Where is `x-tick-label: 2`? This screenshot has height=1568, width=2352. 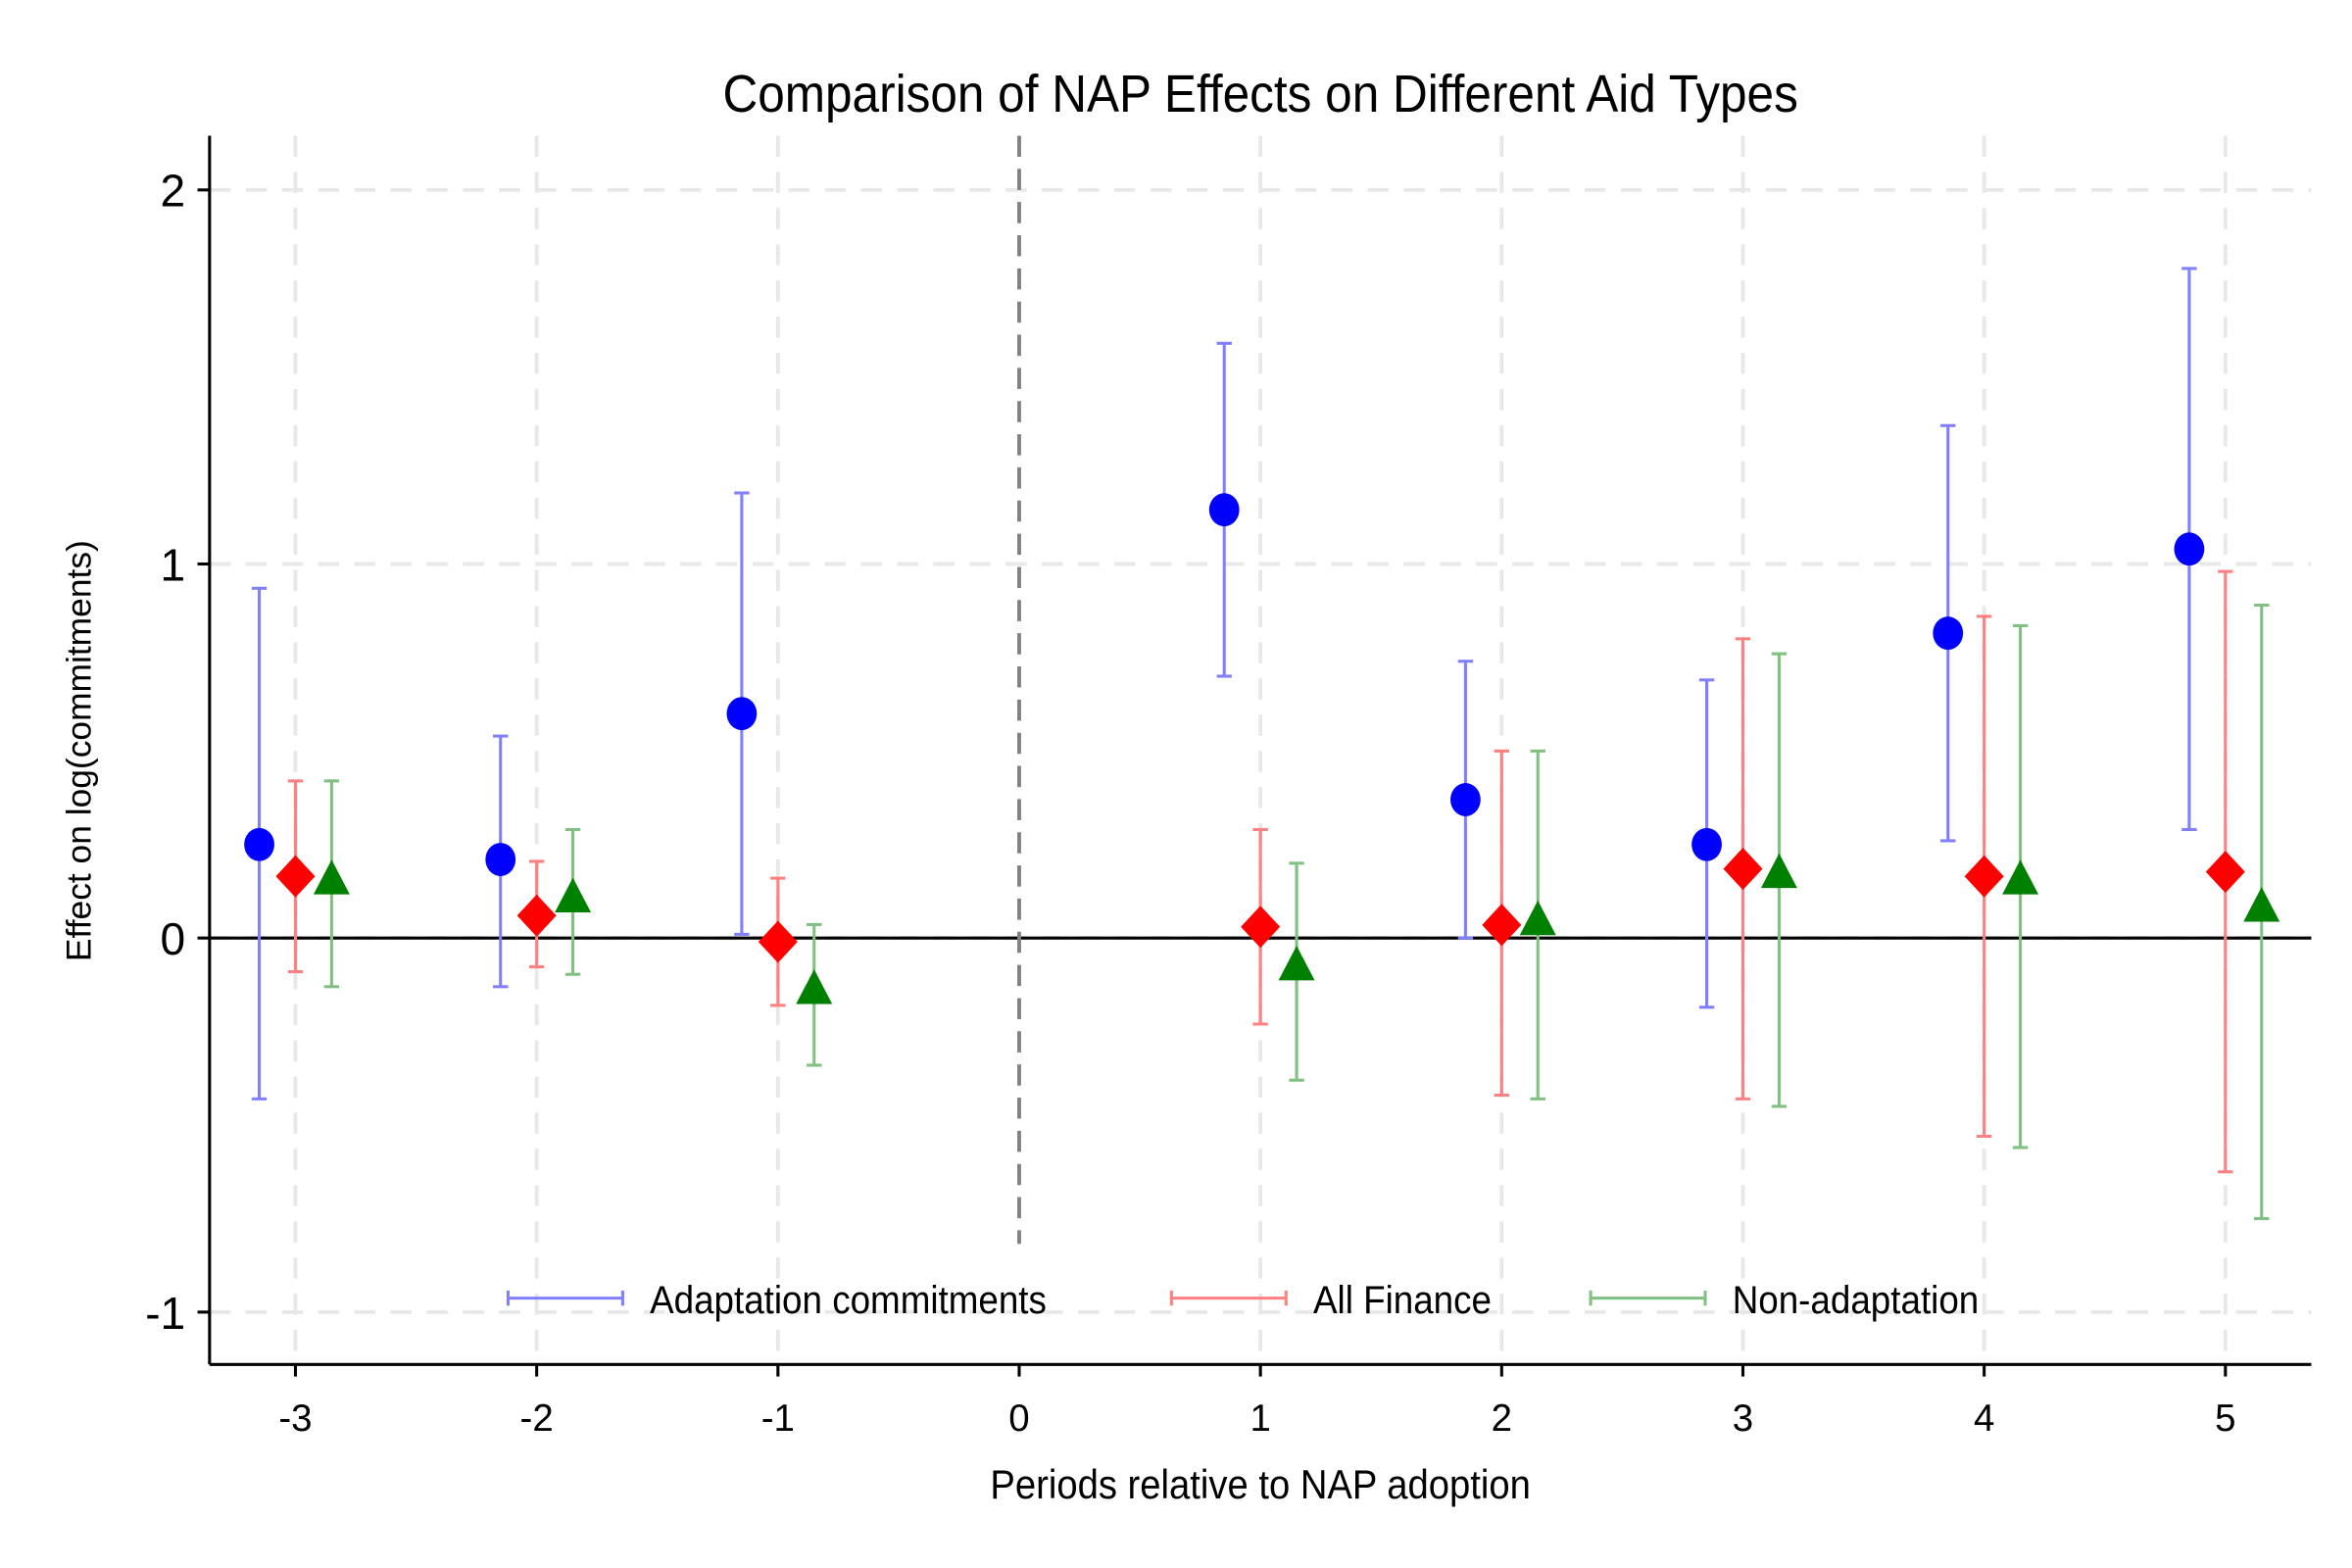 x-tick-label: 2 is located at coordinates (1502, 1418).